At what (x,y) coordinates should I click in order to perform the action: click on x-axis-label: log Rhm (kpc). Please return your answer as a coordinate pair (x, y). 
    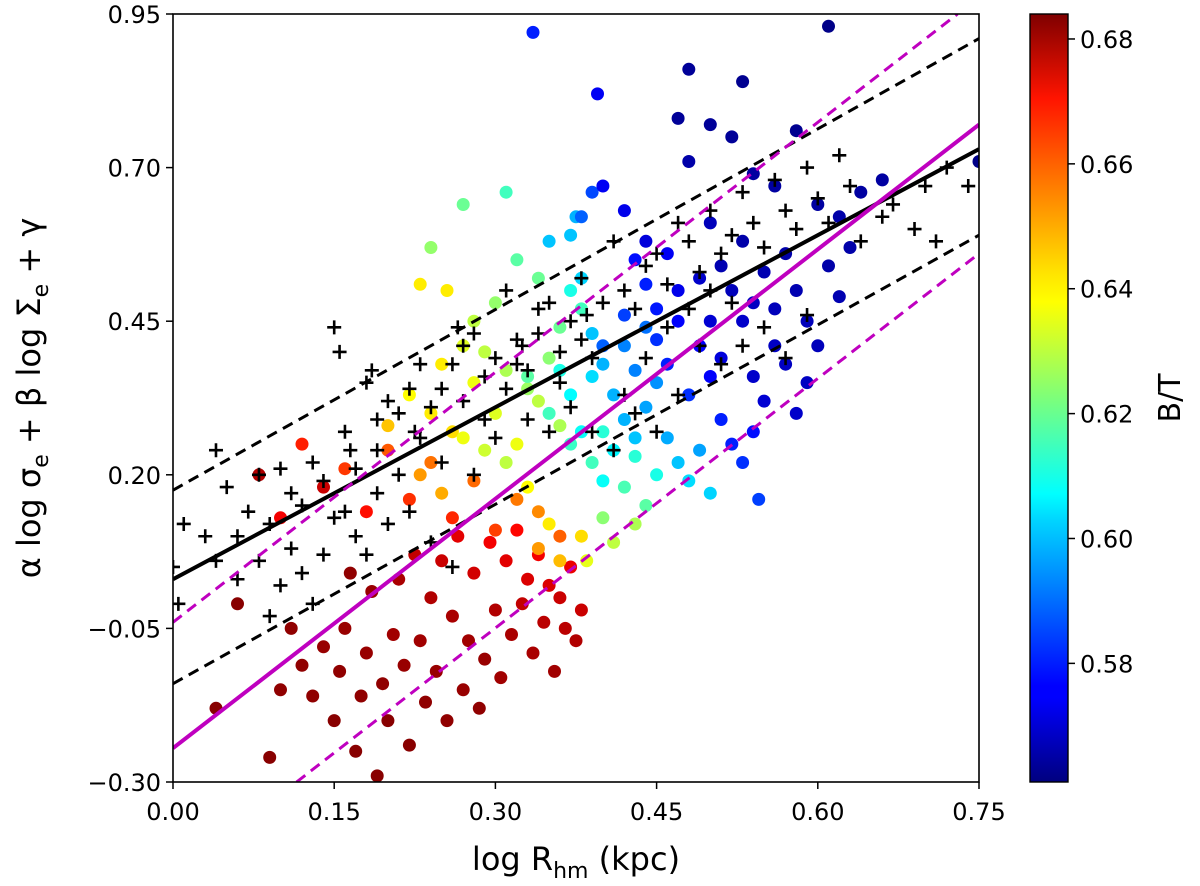
    Looking at the image, I should click on (576, 862).